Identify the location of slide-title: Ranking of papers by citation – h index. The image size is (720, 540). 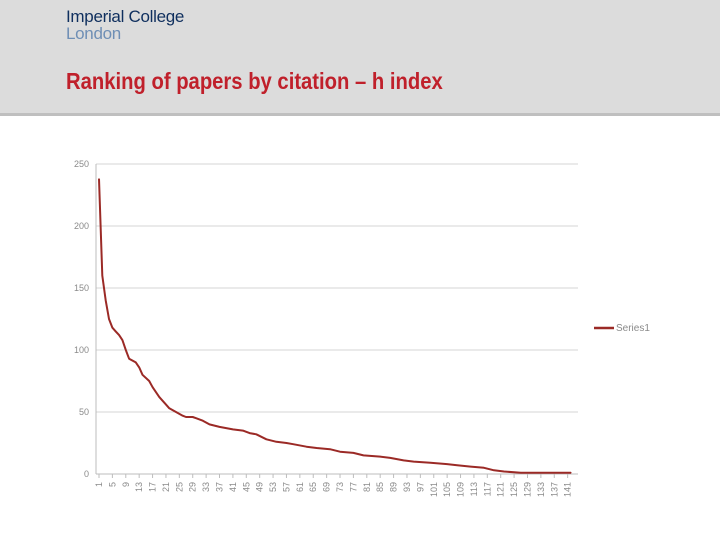
(254, 81).